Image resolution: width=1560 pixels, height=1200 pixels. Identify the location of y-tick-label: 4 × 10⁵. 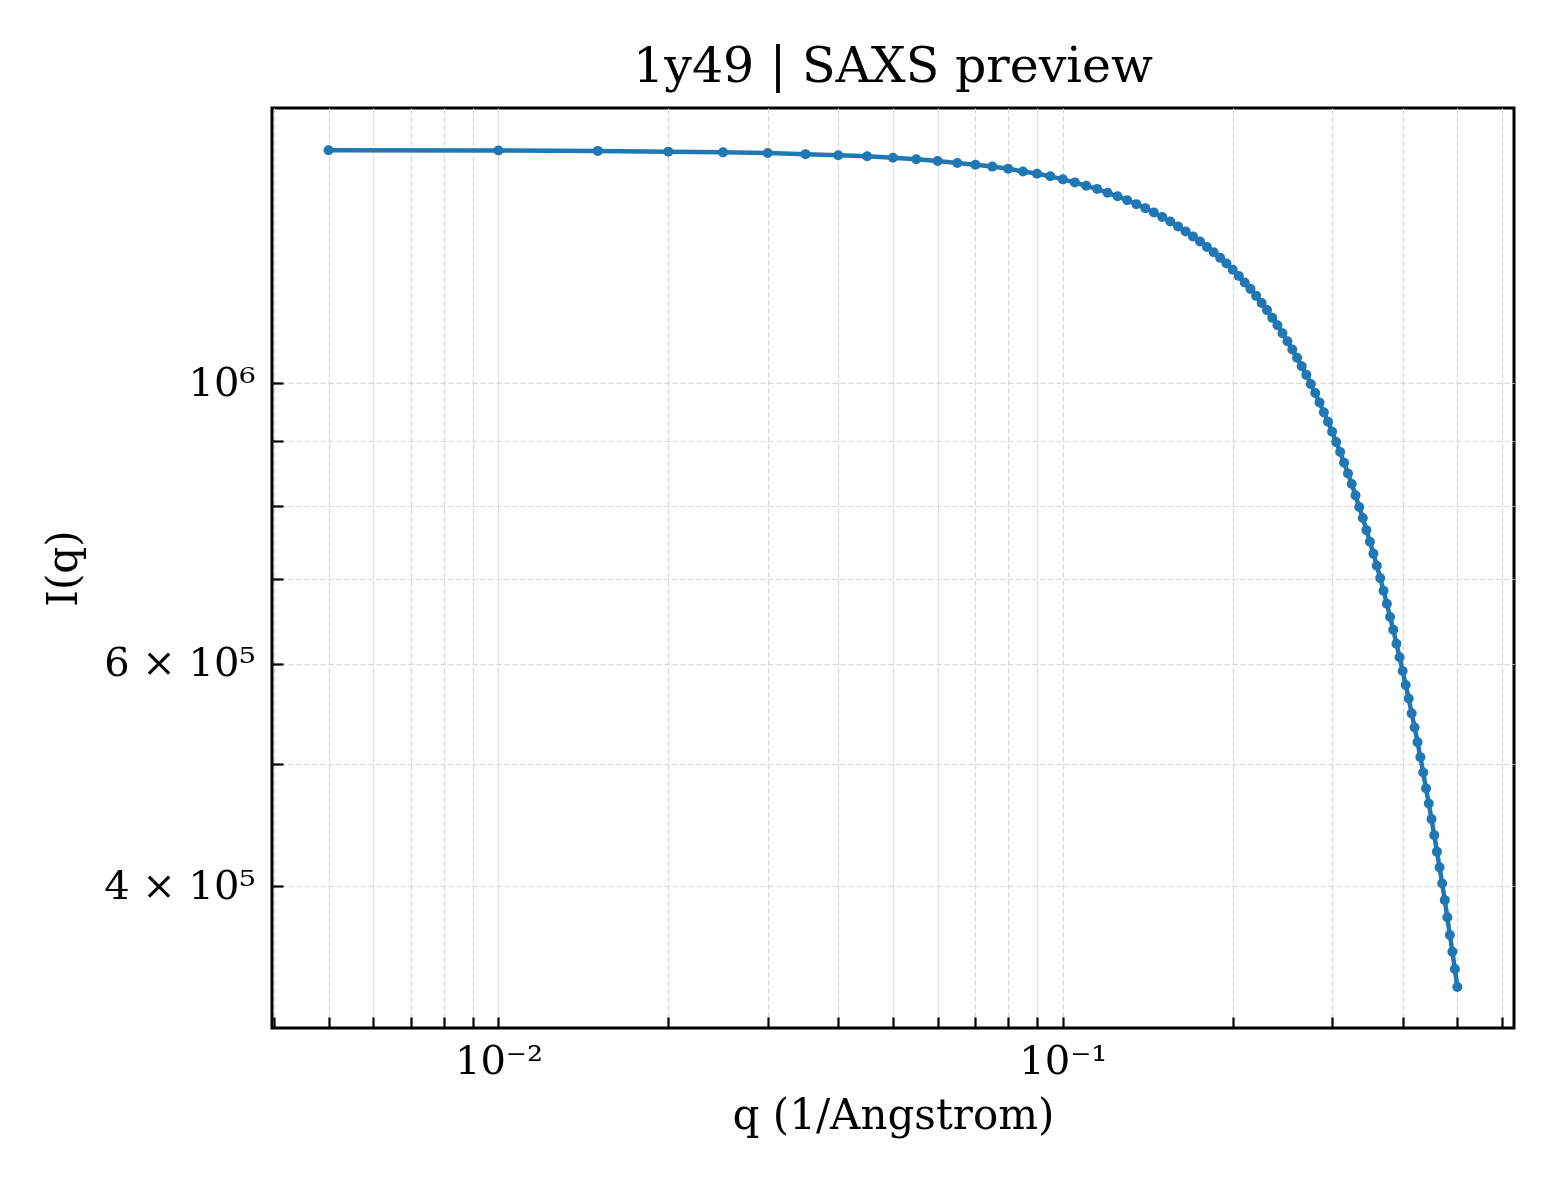
(180, 884).